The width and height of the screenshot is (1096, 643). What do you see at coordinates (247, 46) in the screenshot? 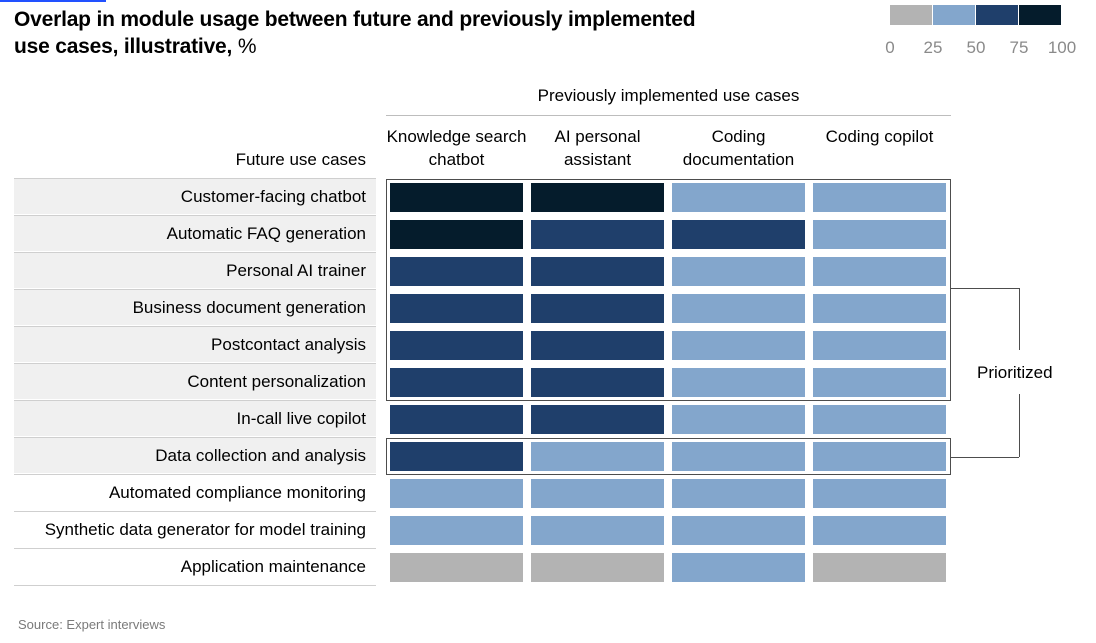
I see `chart-title-unit: %` at bounding box center [247, 46].